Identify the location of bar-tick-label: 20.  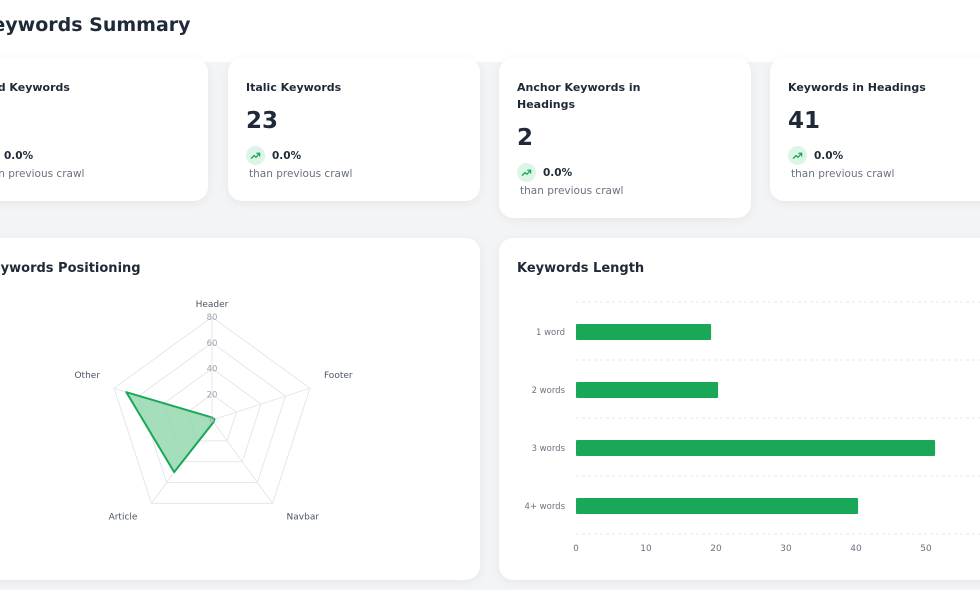
(716, 549).